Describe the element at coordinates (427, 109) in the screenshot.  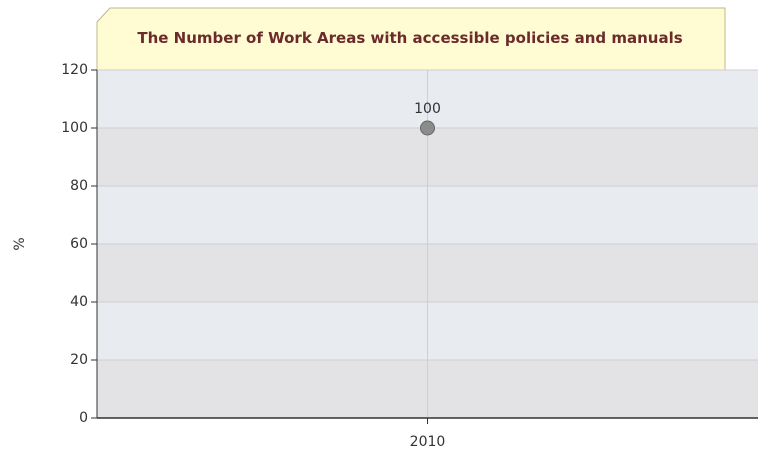
I see `data-label: 100` at that location.